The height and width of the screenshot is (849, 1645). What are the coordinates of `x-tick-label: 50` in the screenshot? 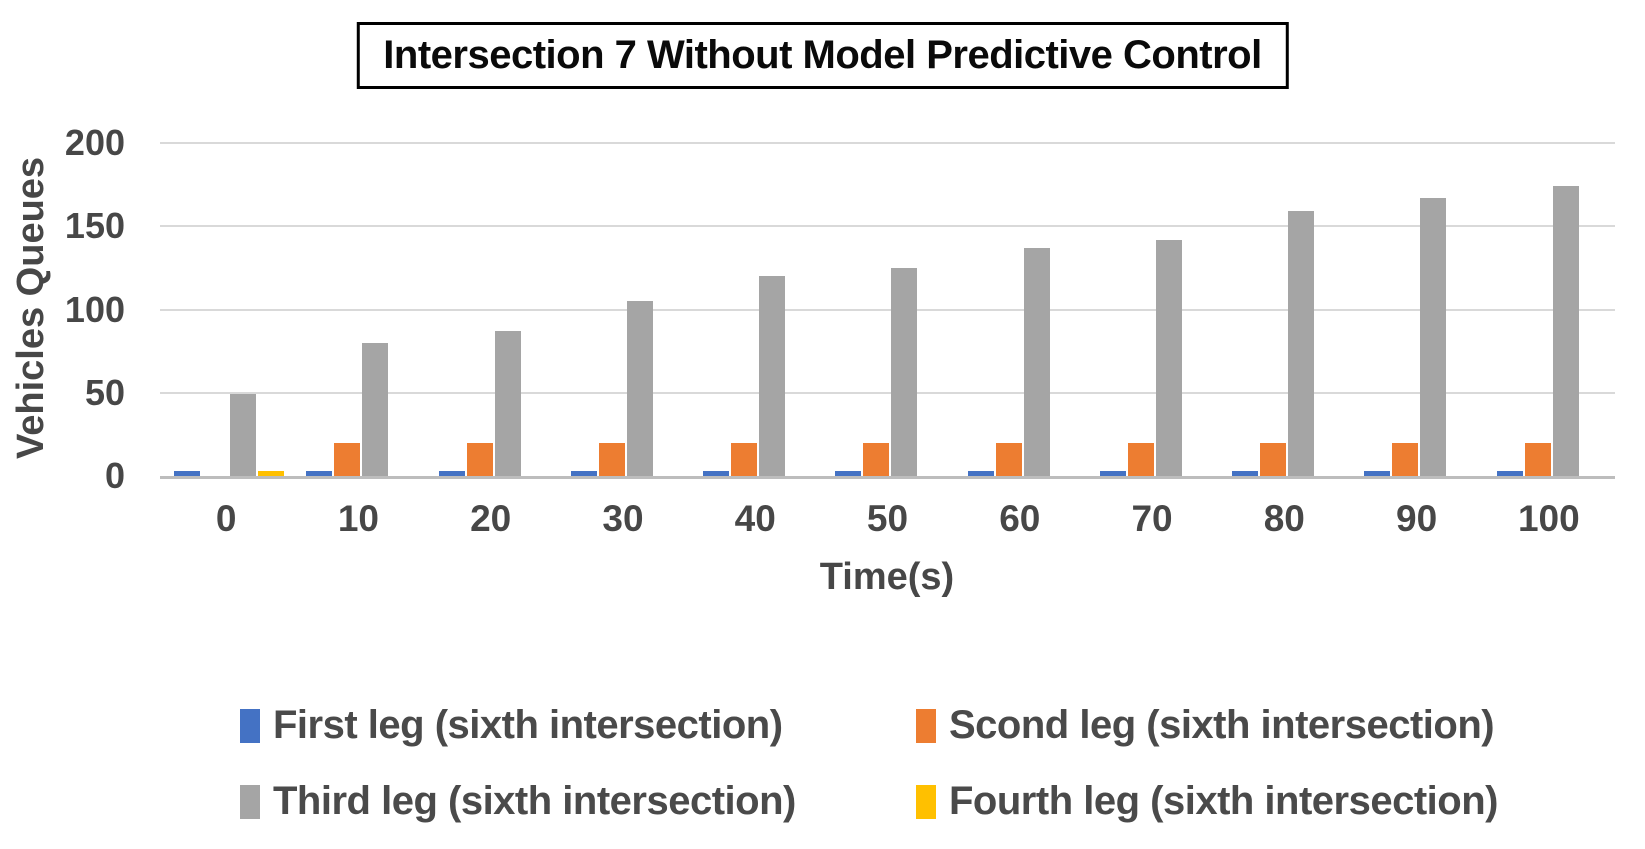 It's located at (887, 518).